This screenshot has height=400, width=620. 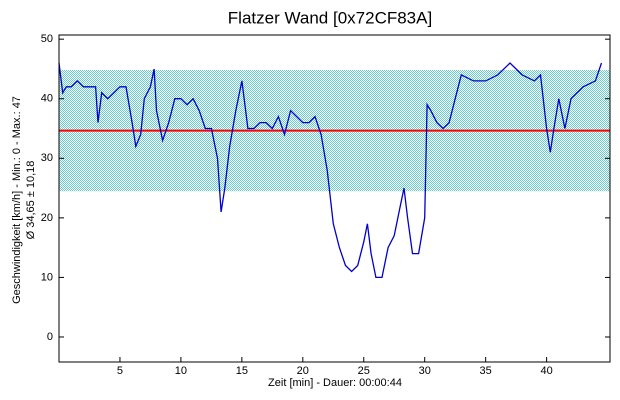 What do you see at coordinates (47, 99) in the screenshot?
I see `y-tick-label: 40` at bounding box center [47, 99].